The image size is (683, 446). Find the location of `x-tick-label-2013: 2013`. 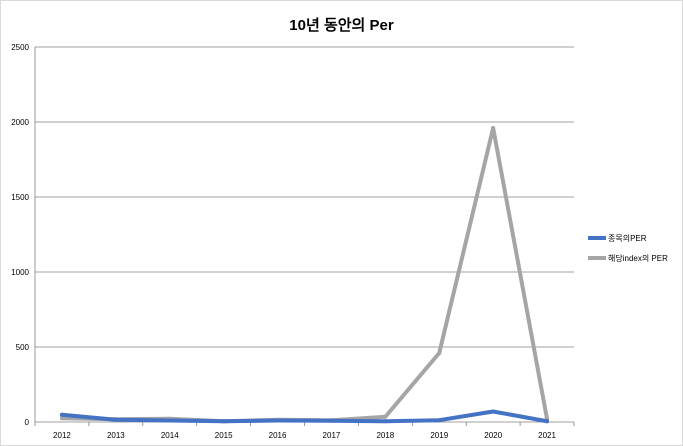

x-tick-label-2013: 2013 is located at coordinates (116, 435).